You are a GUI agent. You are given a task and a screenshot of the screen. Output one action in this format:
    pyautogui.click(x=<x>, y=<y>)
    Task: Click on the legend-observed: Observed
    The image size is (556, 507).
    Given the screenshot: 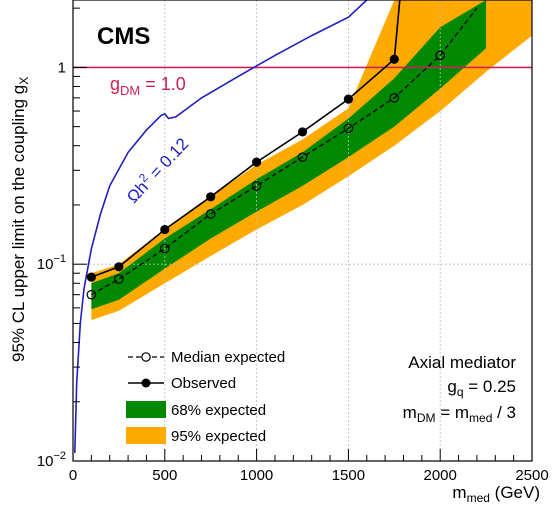 What is the action you would take?
    pyautogui.click(x=182, y=383)
    